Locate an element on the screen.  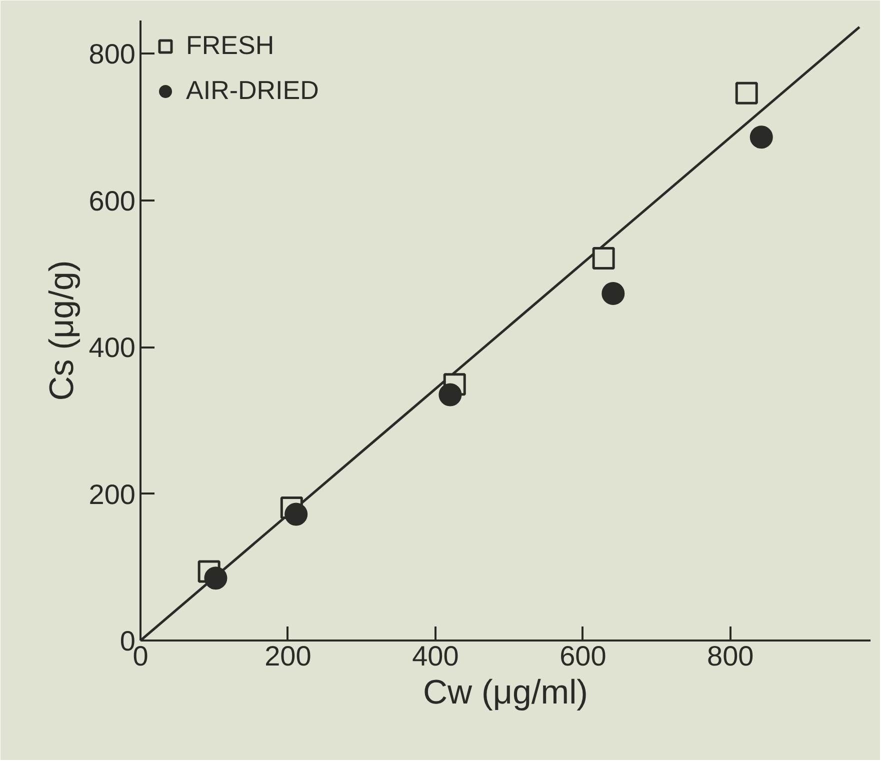
legend-label: AIR-DRIED is located at coordinates (252, 90).